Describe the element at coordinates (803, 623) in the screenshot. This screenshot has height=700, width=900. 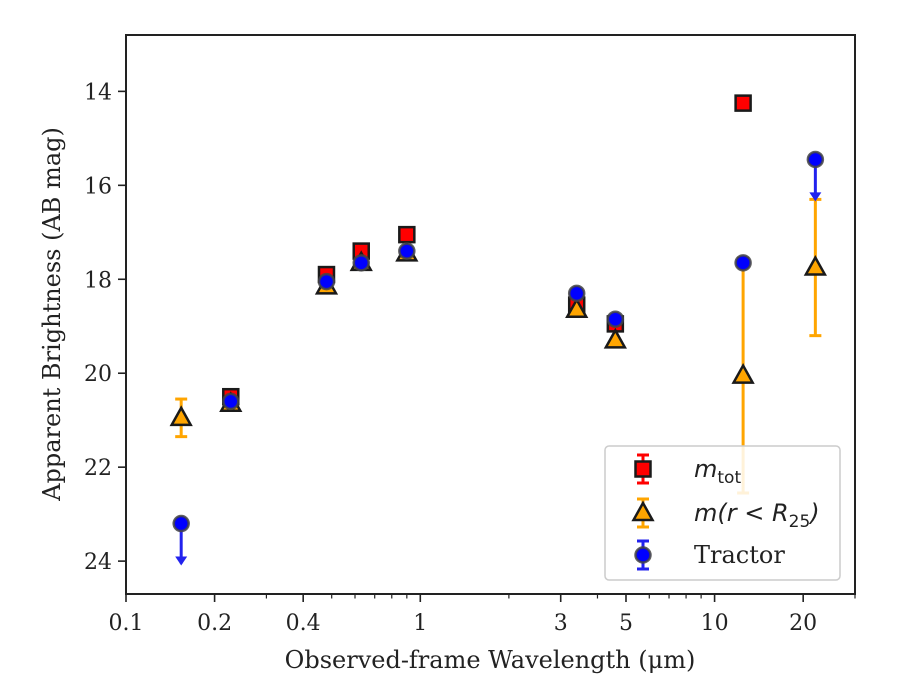
I see `x-tick-label: 20` at that location.